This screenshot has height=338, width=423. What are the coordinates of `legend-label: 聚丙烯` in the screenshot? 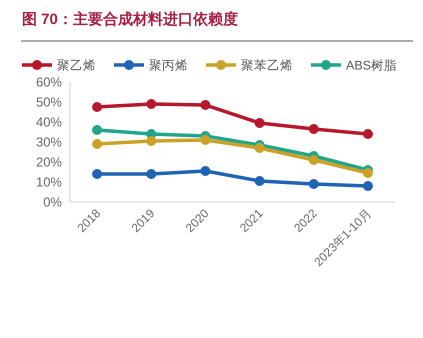 It's located at (168, 65).